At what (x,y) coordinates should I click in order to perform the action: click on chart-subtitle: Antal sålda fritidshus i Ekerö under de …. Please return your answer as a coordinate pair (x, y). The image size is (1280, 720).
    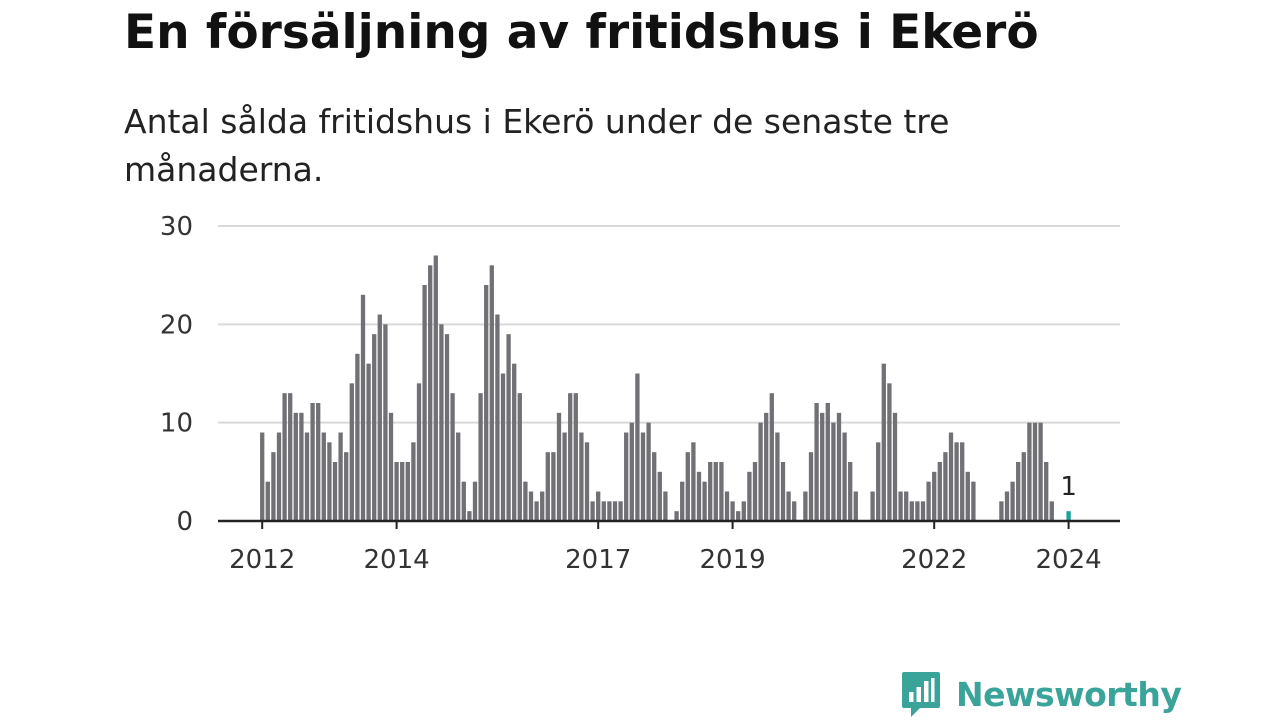
    Looking at the image, I should click on (537, 145).